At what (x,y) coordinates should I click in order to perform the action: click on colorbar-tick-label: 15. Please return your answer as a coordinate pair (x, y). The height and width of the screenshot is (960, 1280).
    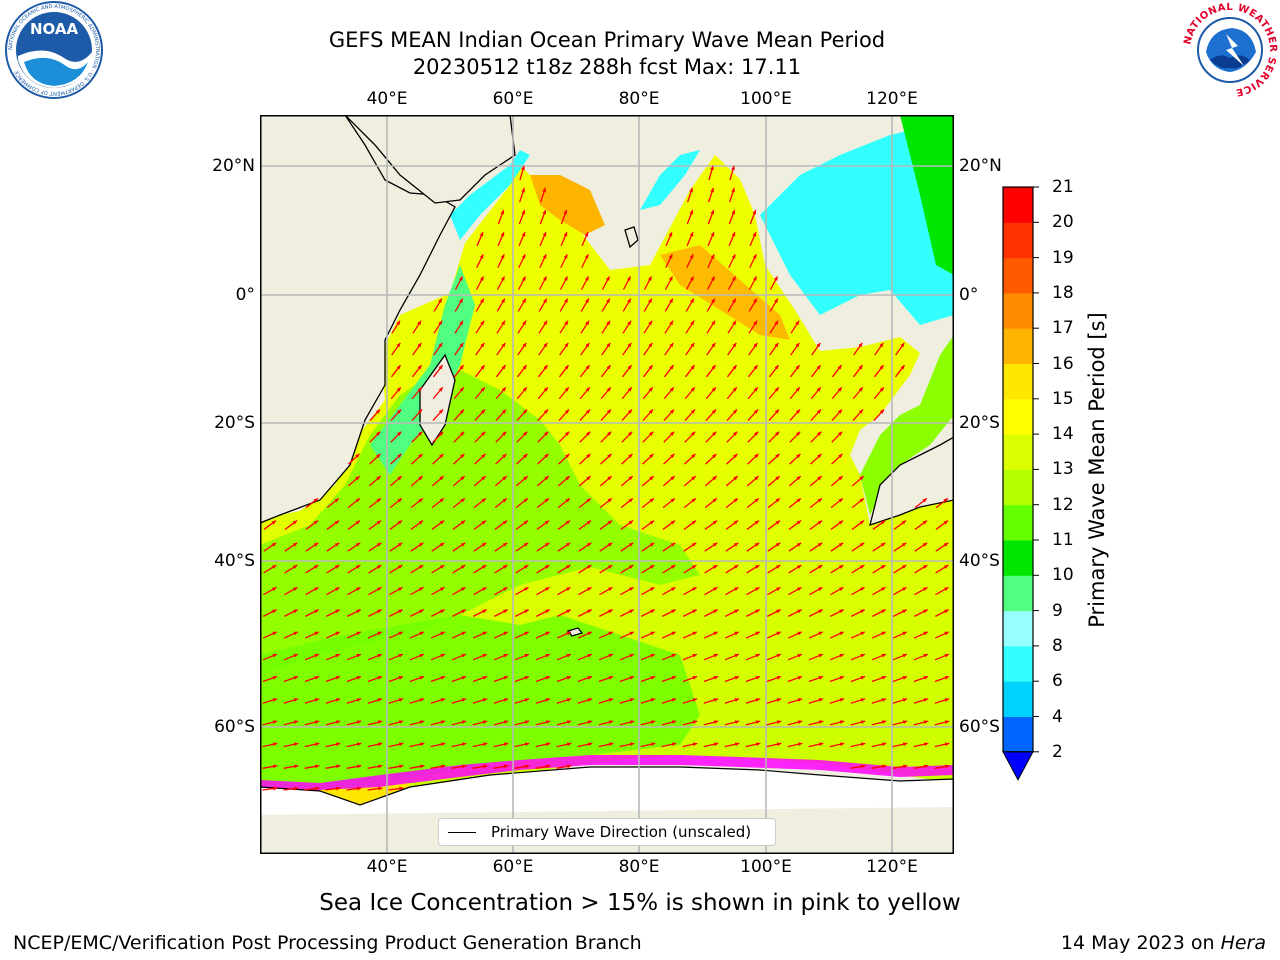
    Looking at the image, I should click on (1063, 398).